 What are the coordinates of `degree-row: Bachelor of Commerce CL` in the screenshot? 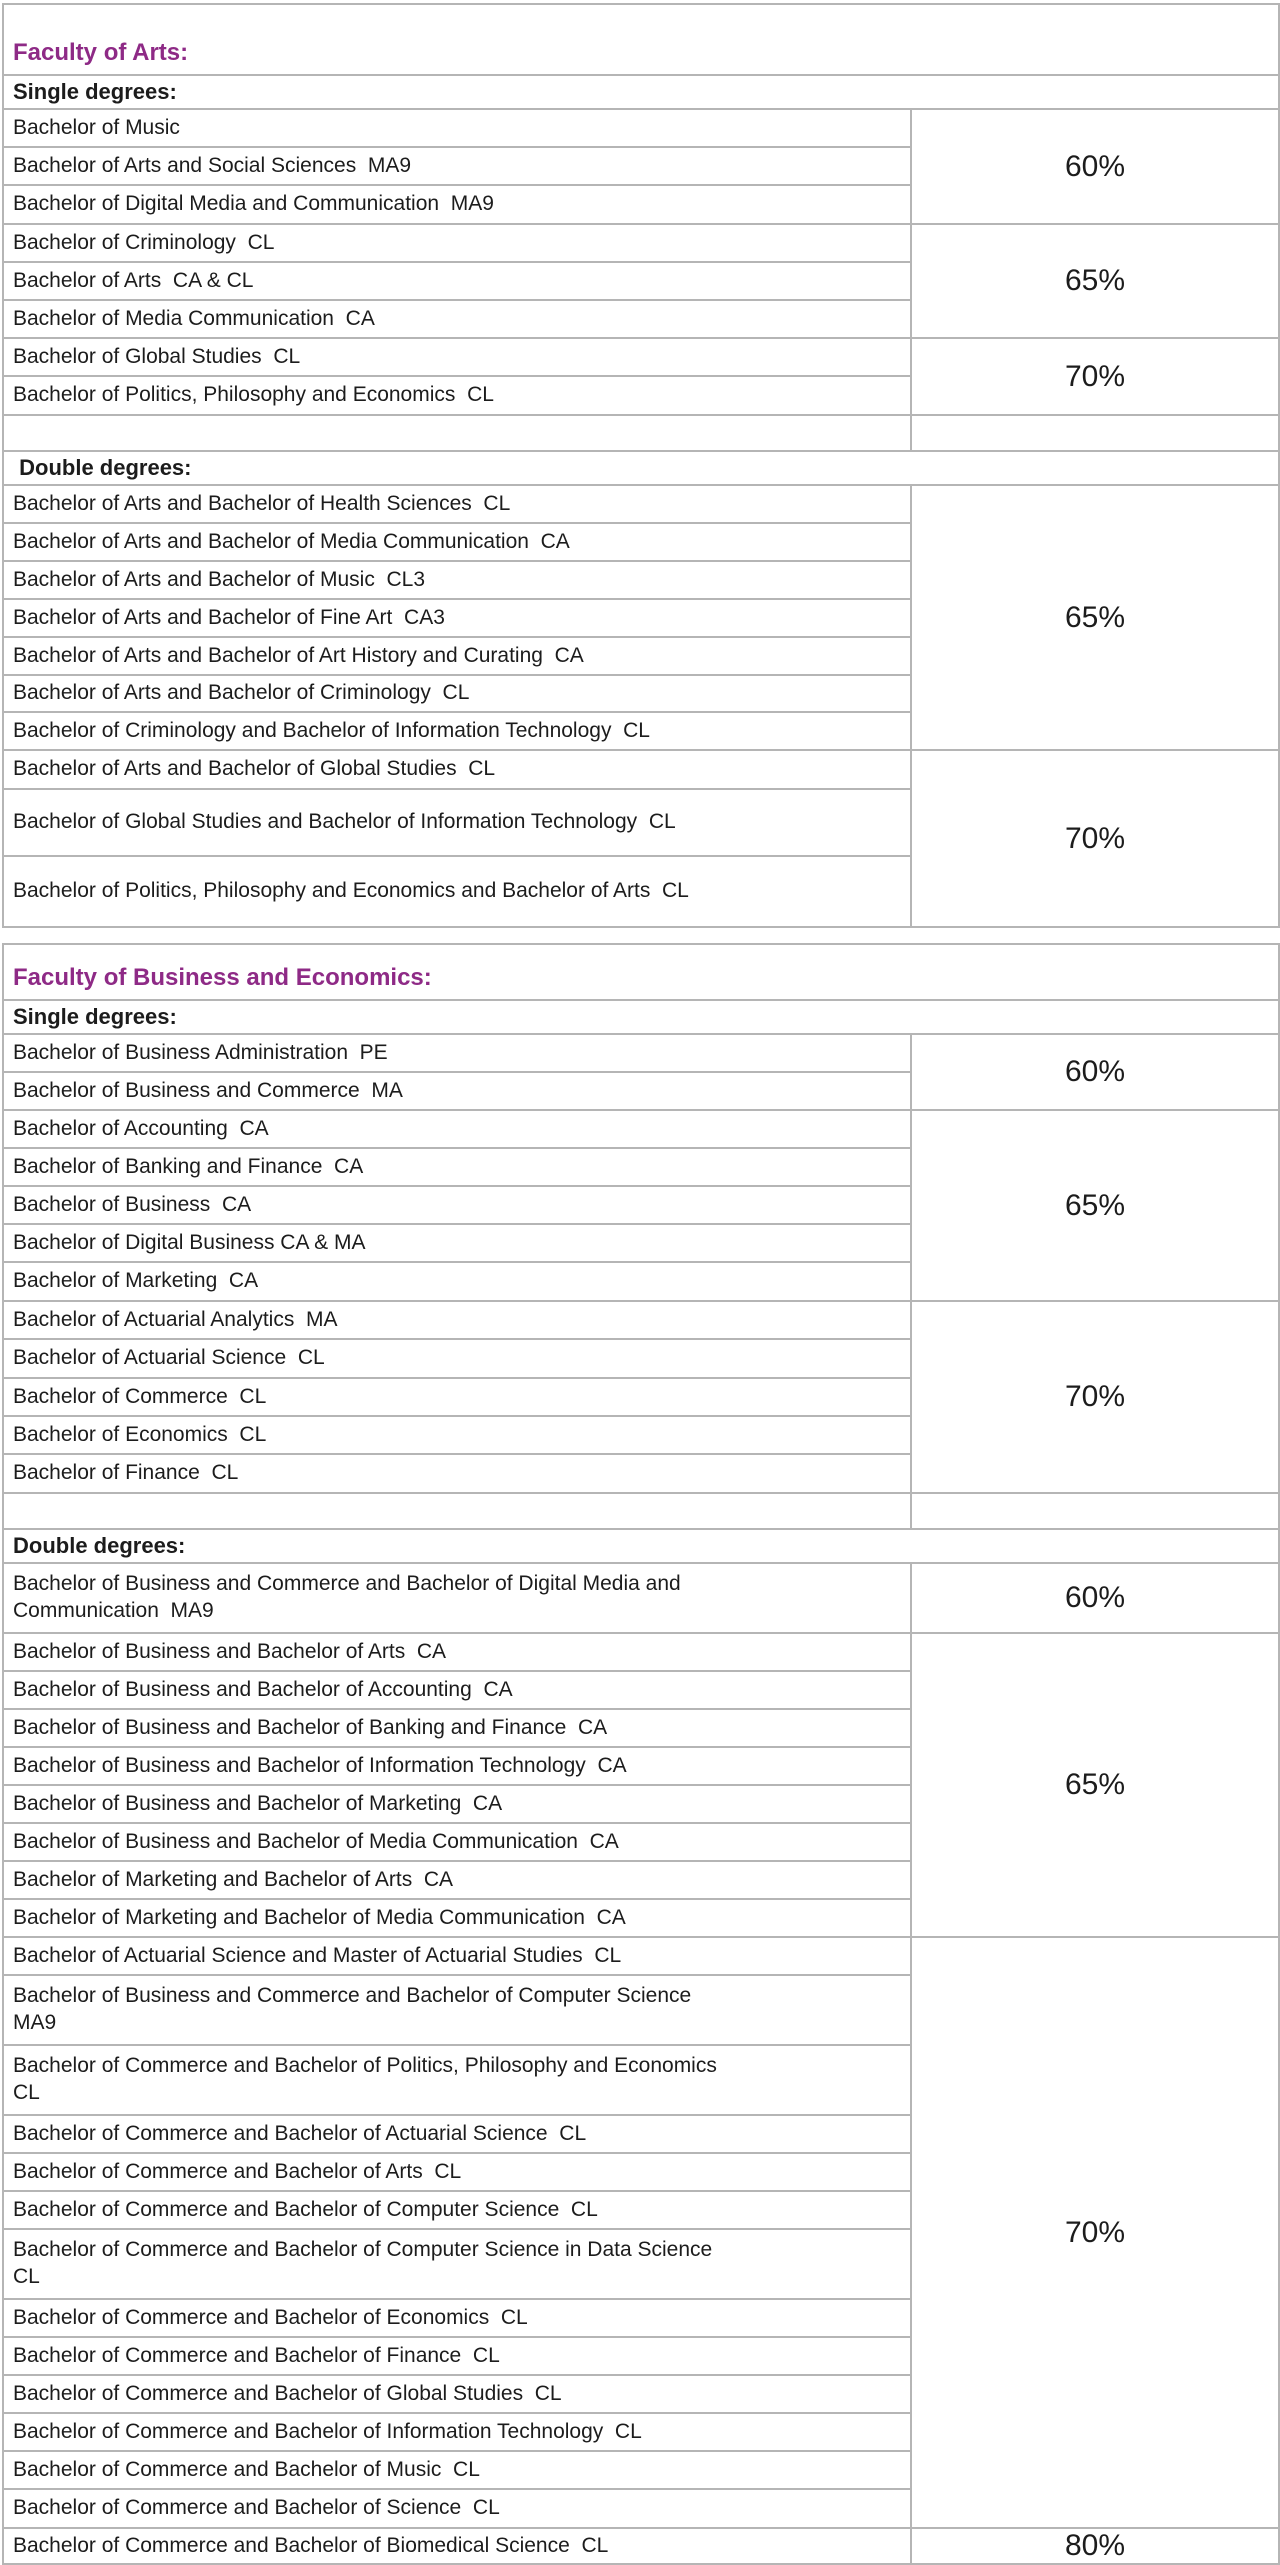 It's located at (640, 1397).